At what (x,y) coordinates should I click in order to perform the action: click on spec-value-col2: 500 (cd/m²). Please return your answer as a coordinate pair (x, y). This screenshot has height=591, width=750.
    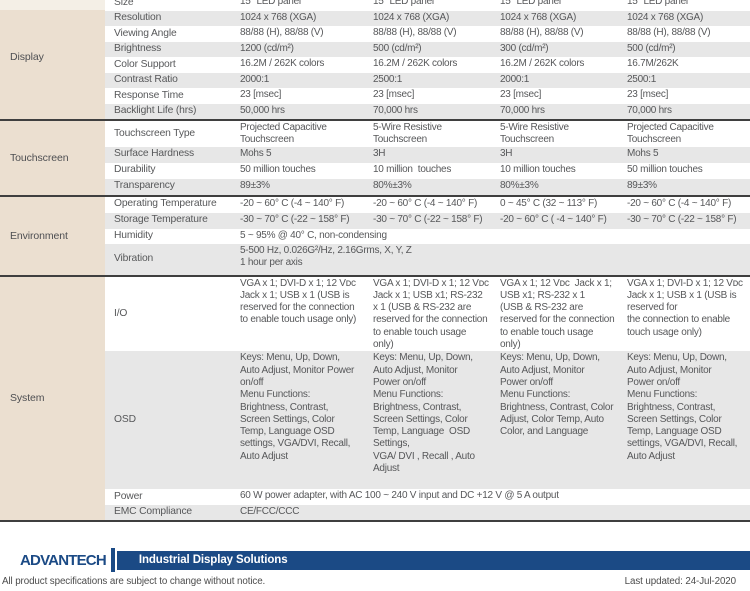
    Looking at the image, I should click on (397, 48).